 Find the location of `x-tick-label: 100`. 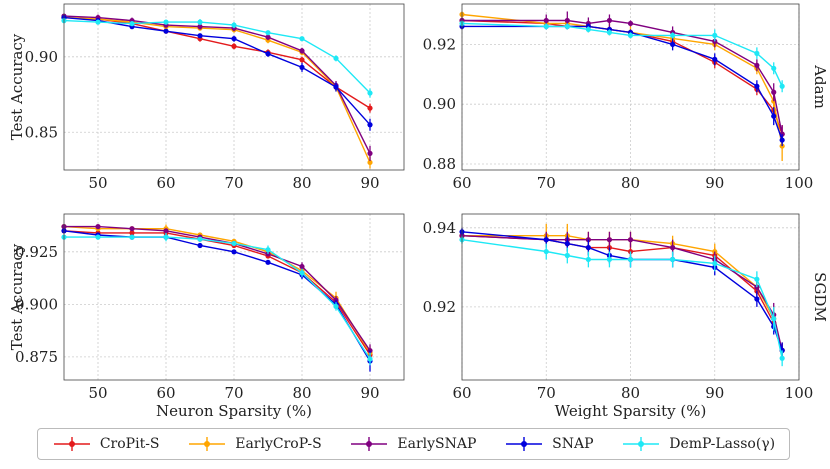

x-tick-label: 100 is located at coordinates (799, 183).